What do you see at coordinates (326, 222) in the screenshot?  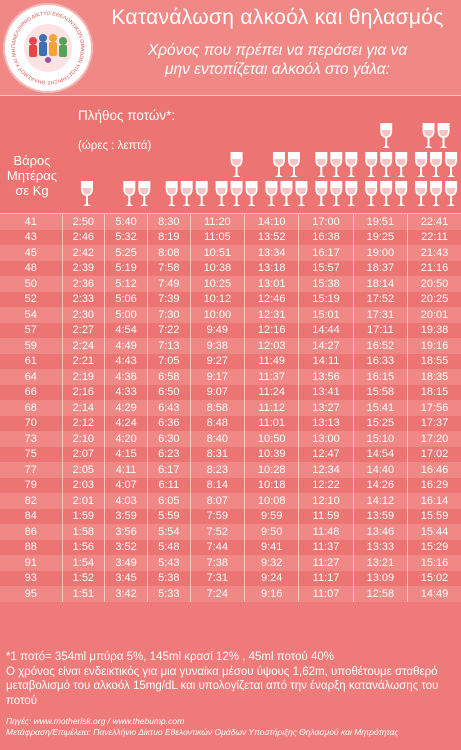 I see `time-cell: 17:00` at bounding box center [326, 222].